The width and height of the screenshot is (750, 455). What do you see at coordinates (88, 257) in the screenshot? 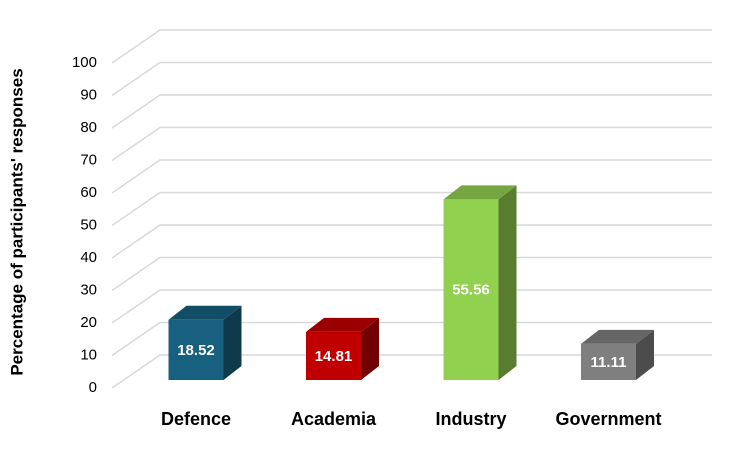
I see `y-tick-label: 40` at bounding box center [88, 257].